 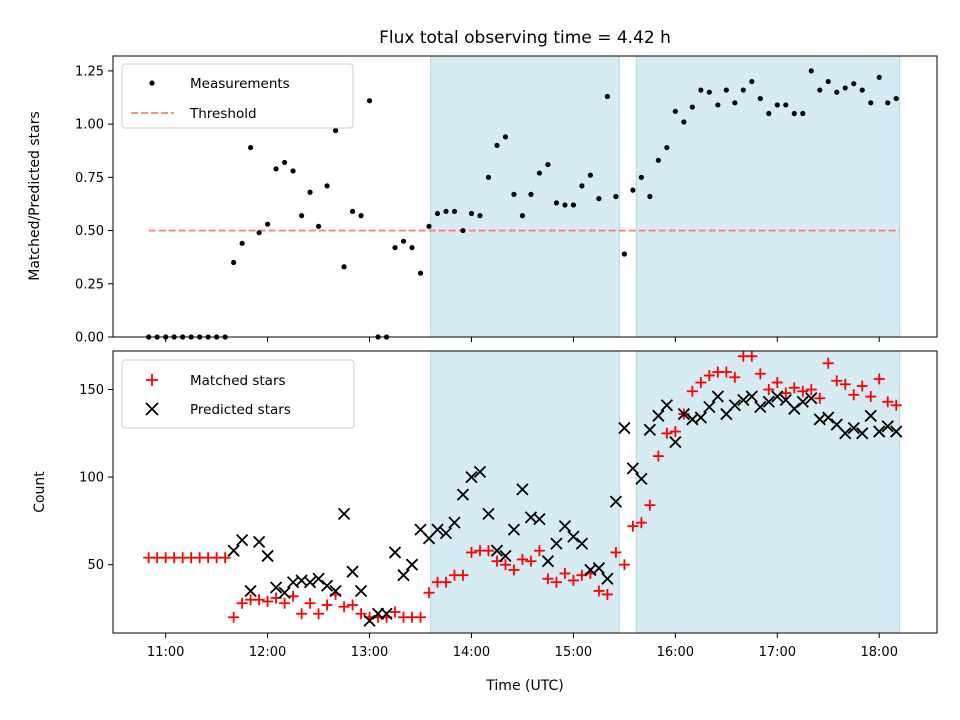 What do you see at coordinates (525, 38) in the screenshot?
I see `chart-title: Flux total observing time = 4.42 h` at bounding box center [525, 38].